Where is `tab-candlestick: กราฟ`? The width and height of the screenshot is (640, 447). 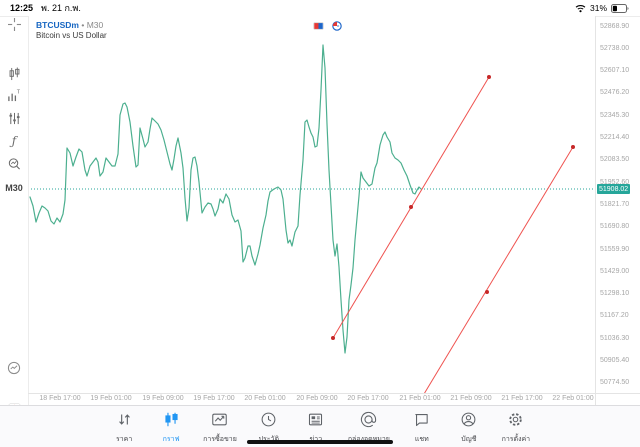
tab-candlestick: กราฟ is located at coordinates (171, 428).